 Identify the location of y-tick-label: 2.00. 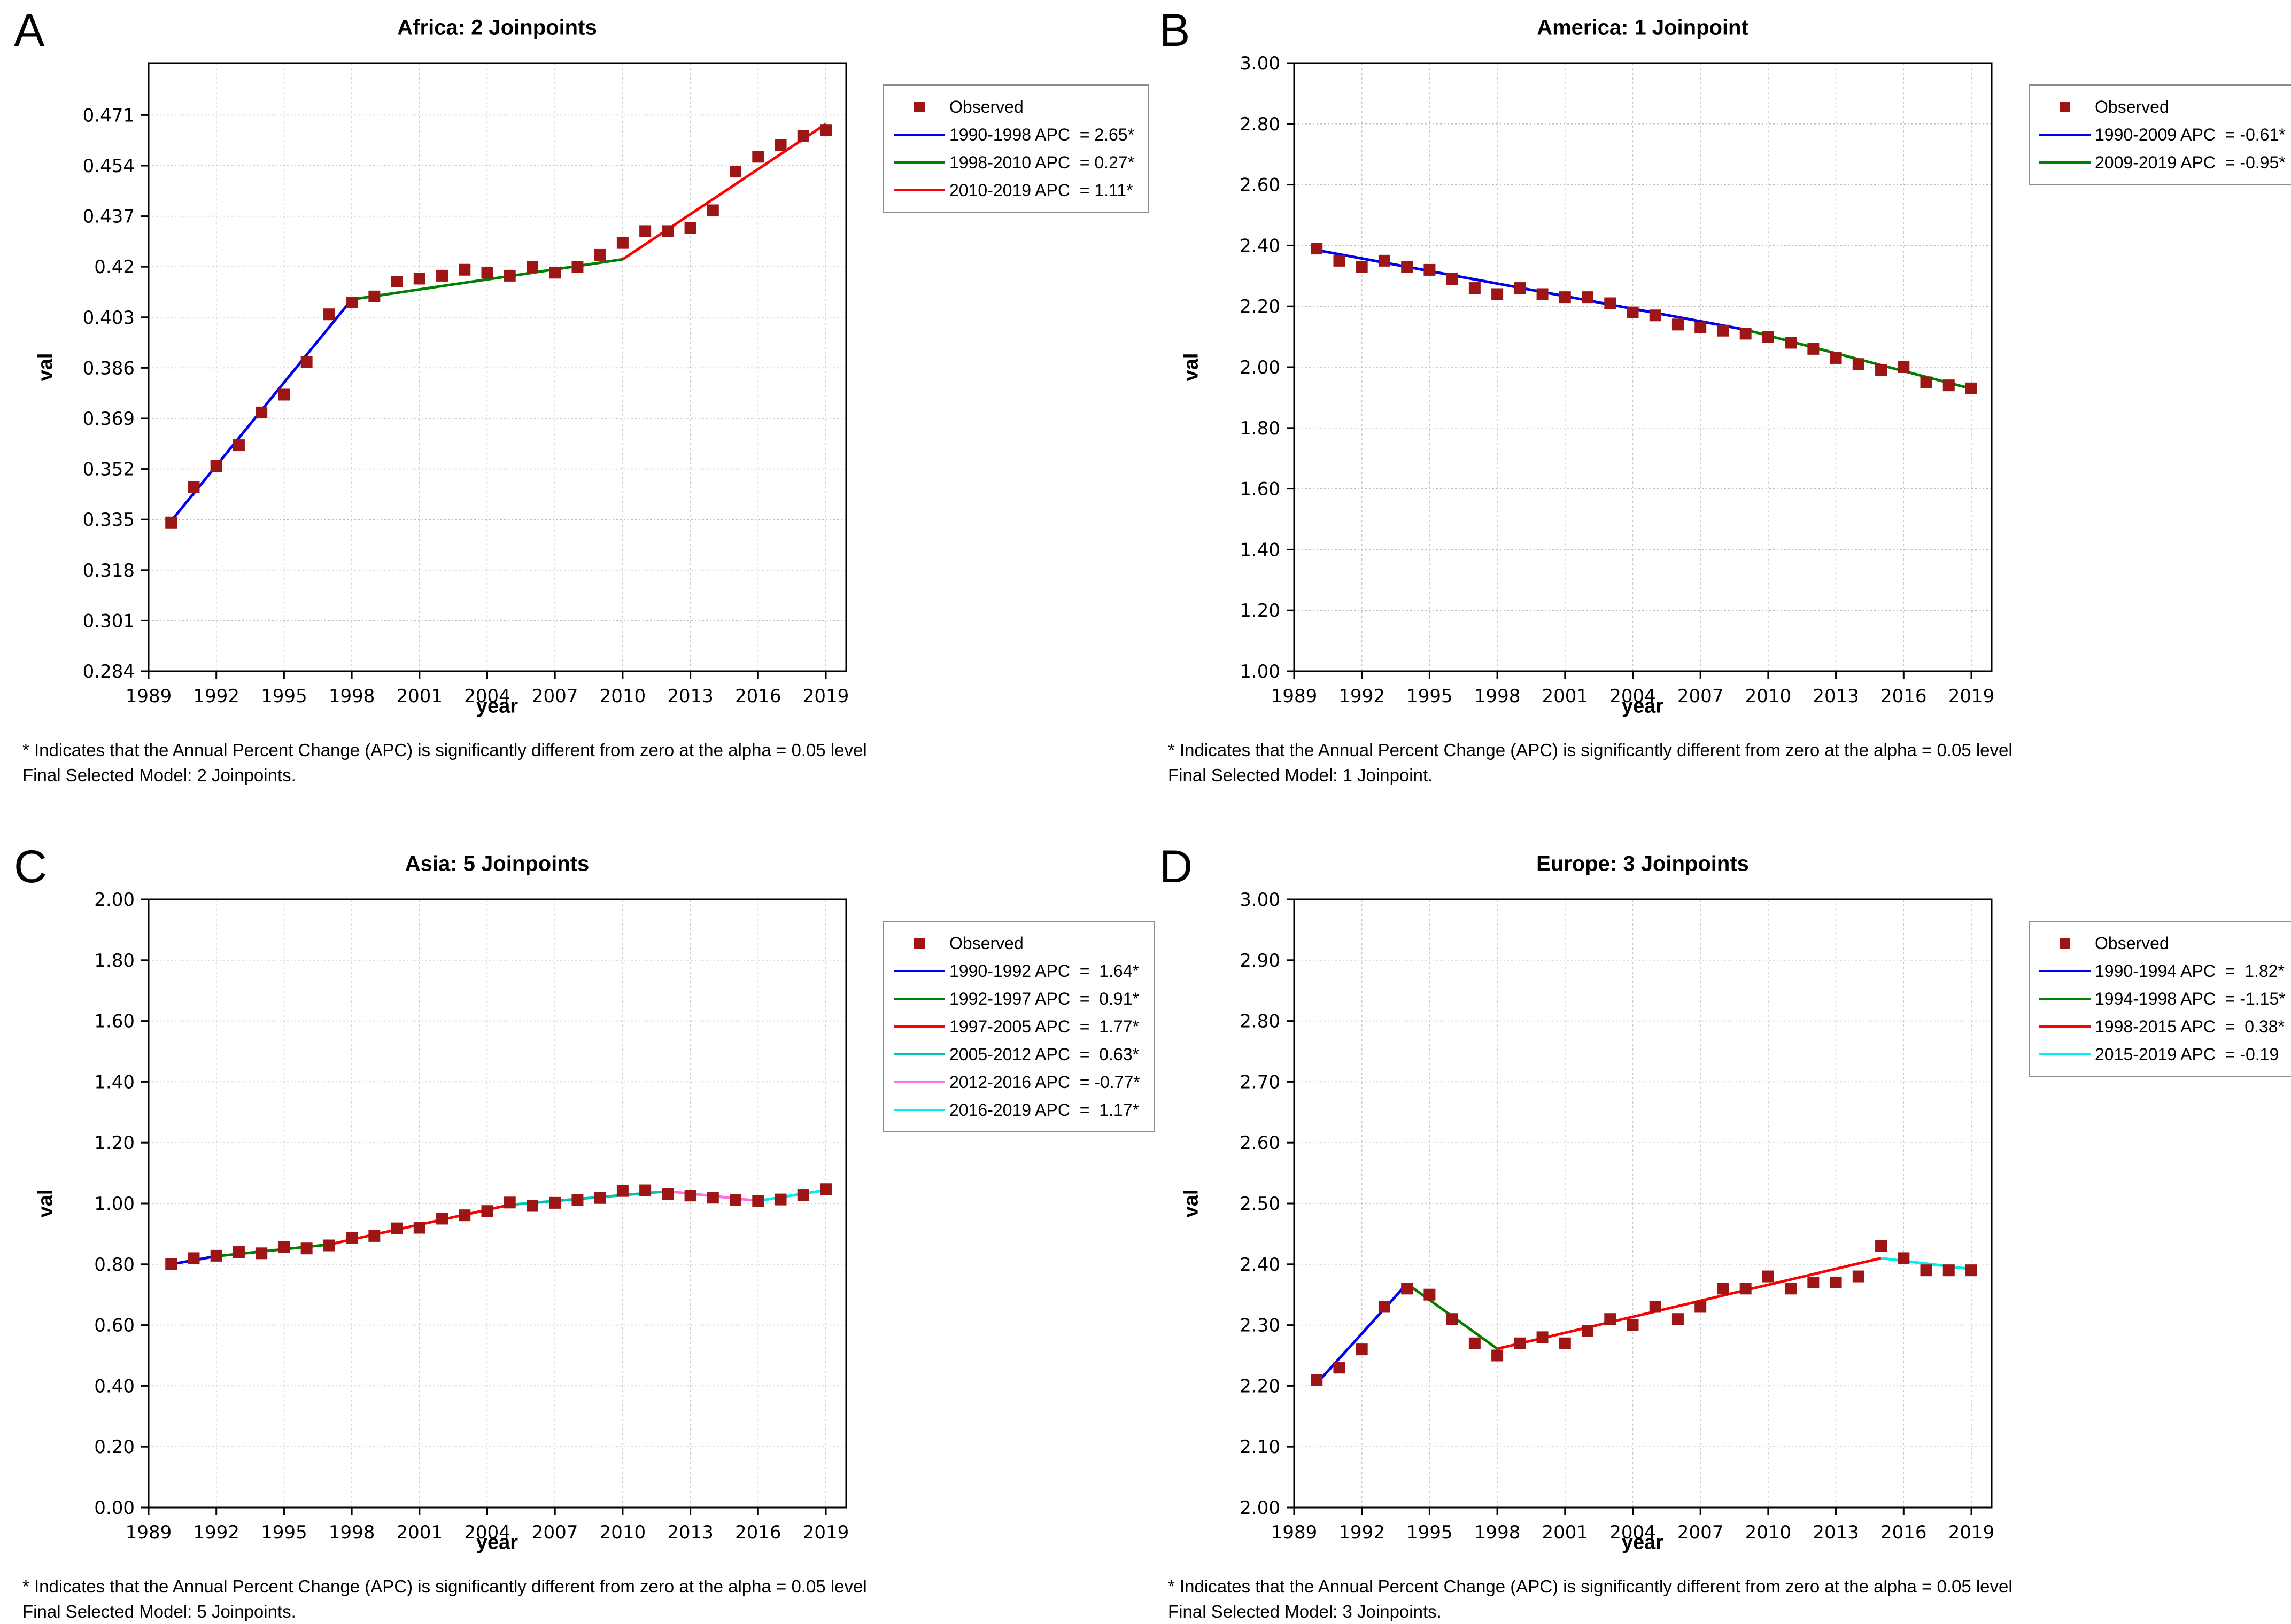
(1260, 1508).